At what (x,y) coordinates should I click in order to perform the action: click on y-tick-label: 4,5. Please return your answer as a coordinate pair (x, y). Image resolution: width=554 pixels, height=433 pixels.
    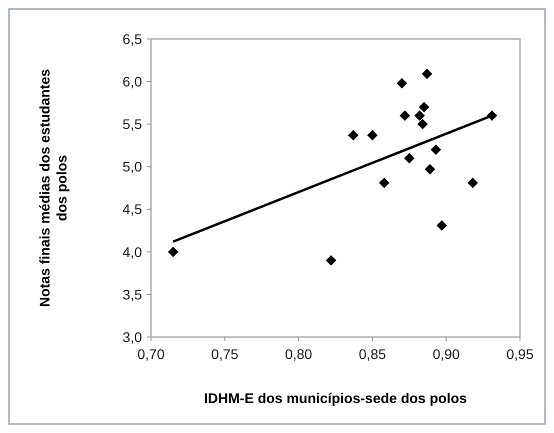
    Looking at the image, I should click on (132, 209).